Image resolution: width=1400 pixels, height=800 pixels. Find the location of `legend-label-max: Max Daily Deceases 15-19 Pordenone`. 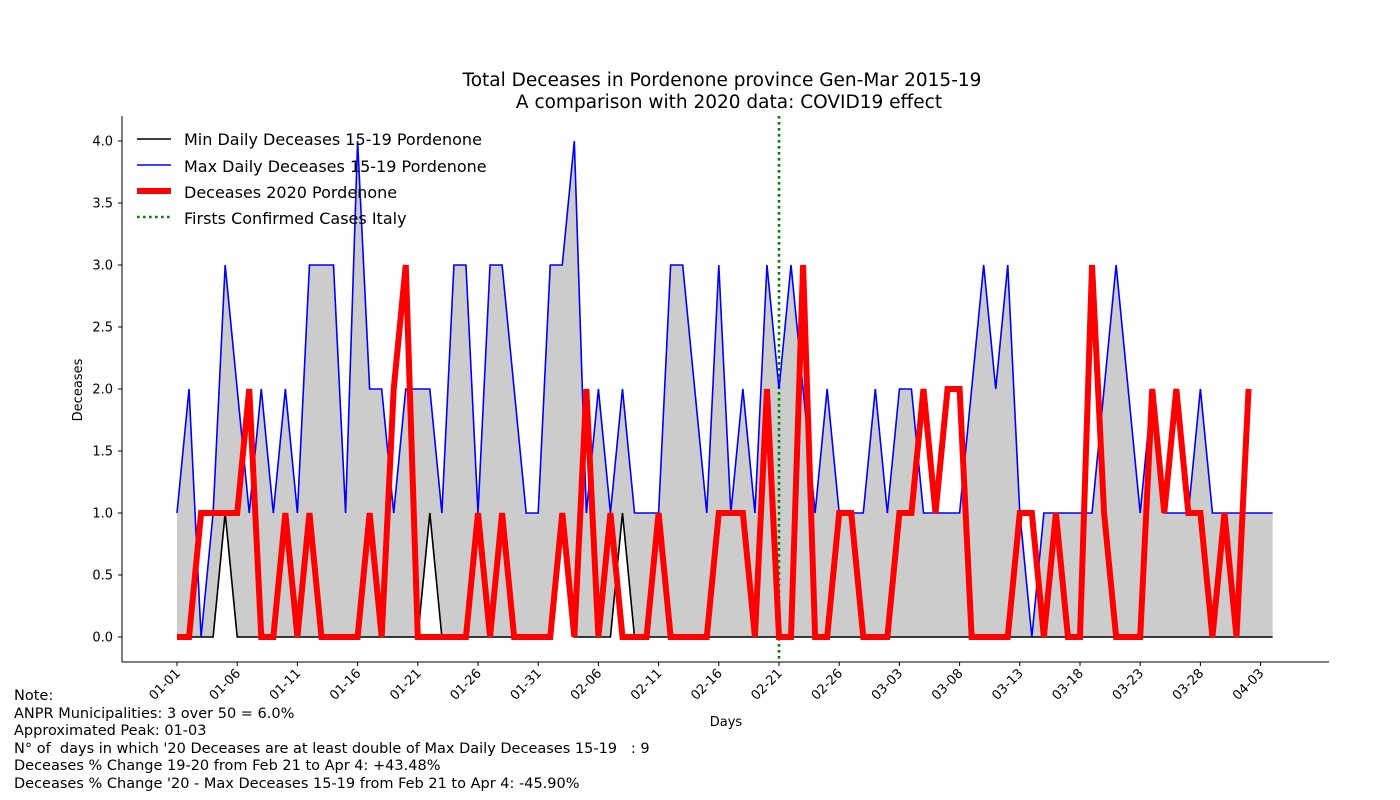

legend-label-max: Max Daily Deceases 15-19 Pordenone is located at coordinates (335, 166).